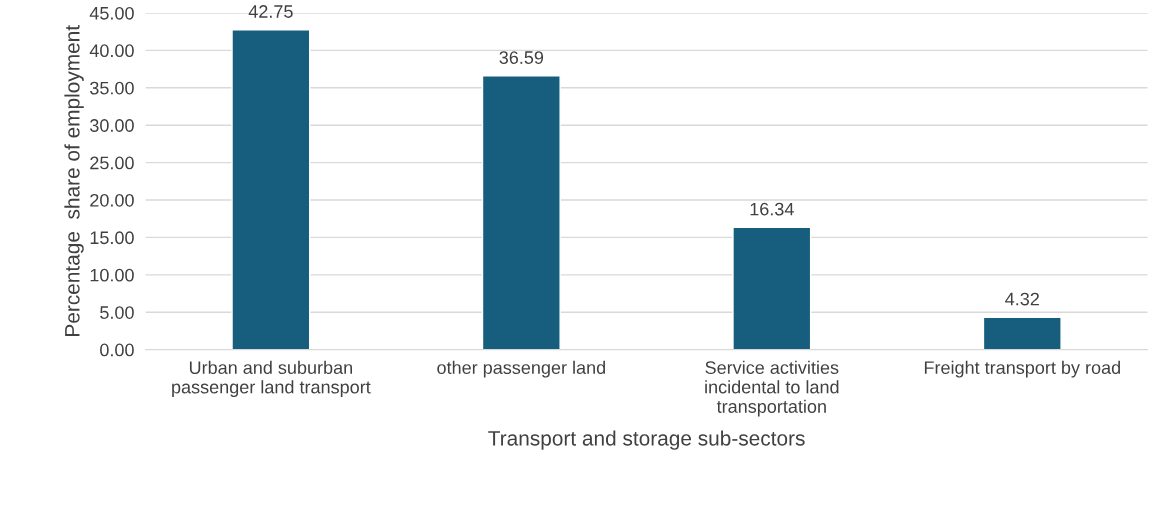  What do you see at coordinates (521, 57) in the screenshot?
I see `data-label: 36.59` at bounding box center [521, 57].